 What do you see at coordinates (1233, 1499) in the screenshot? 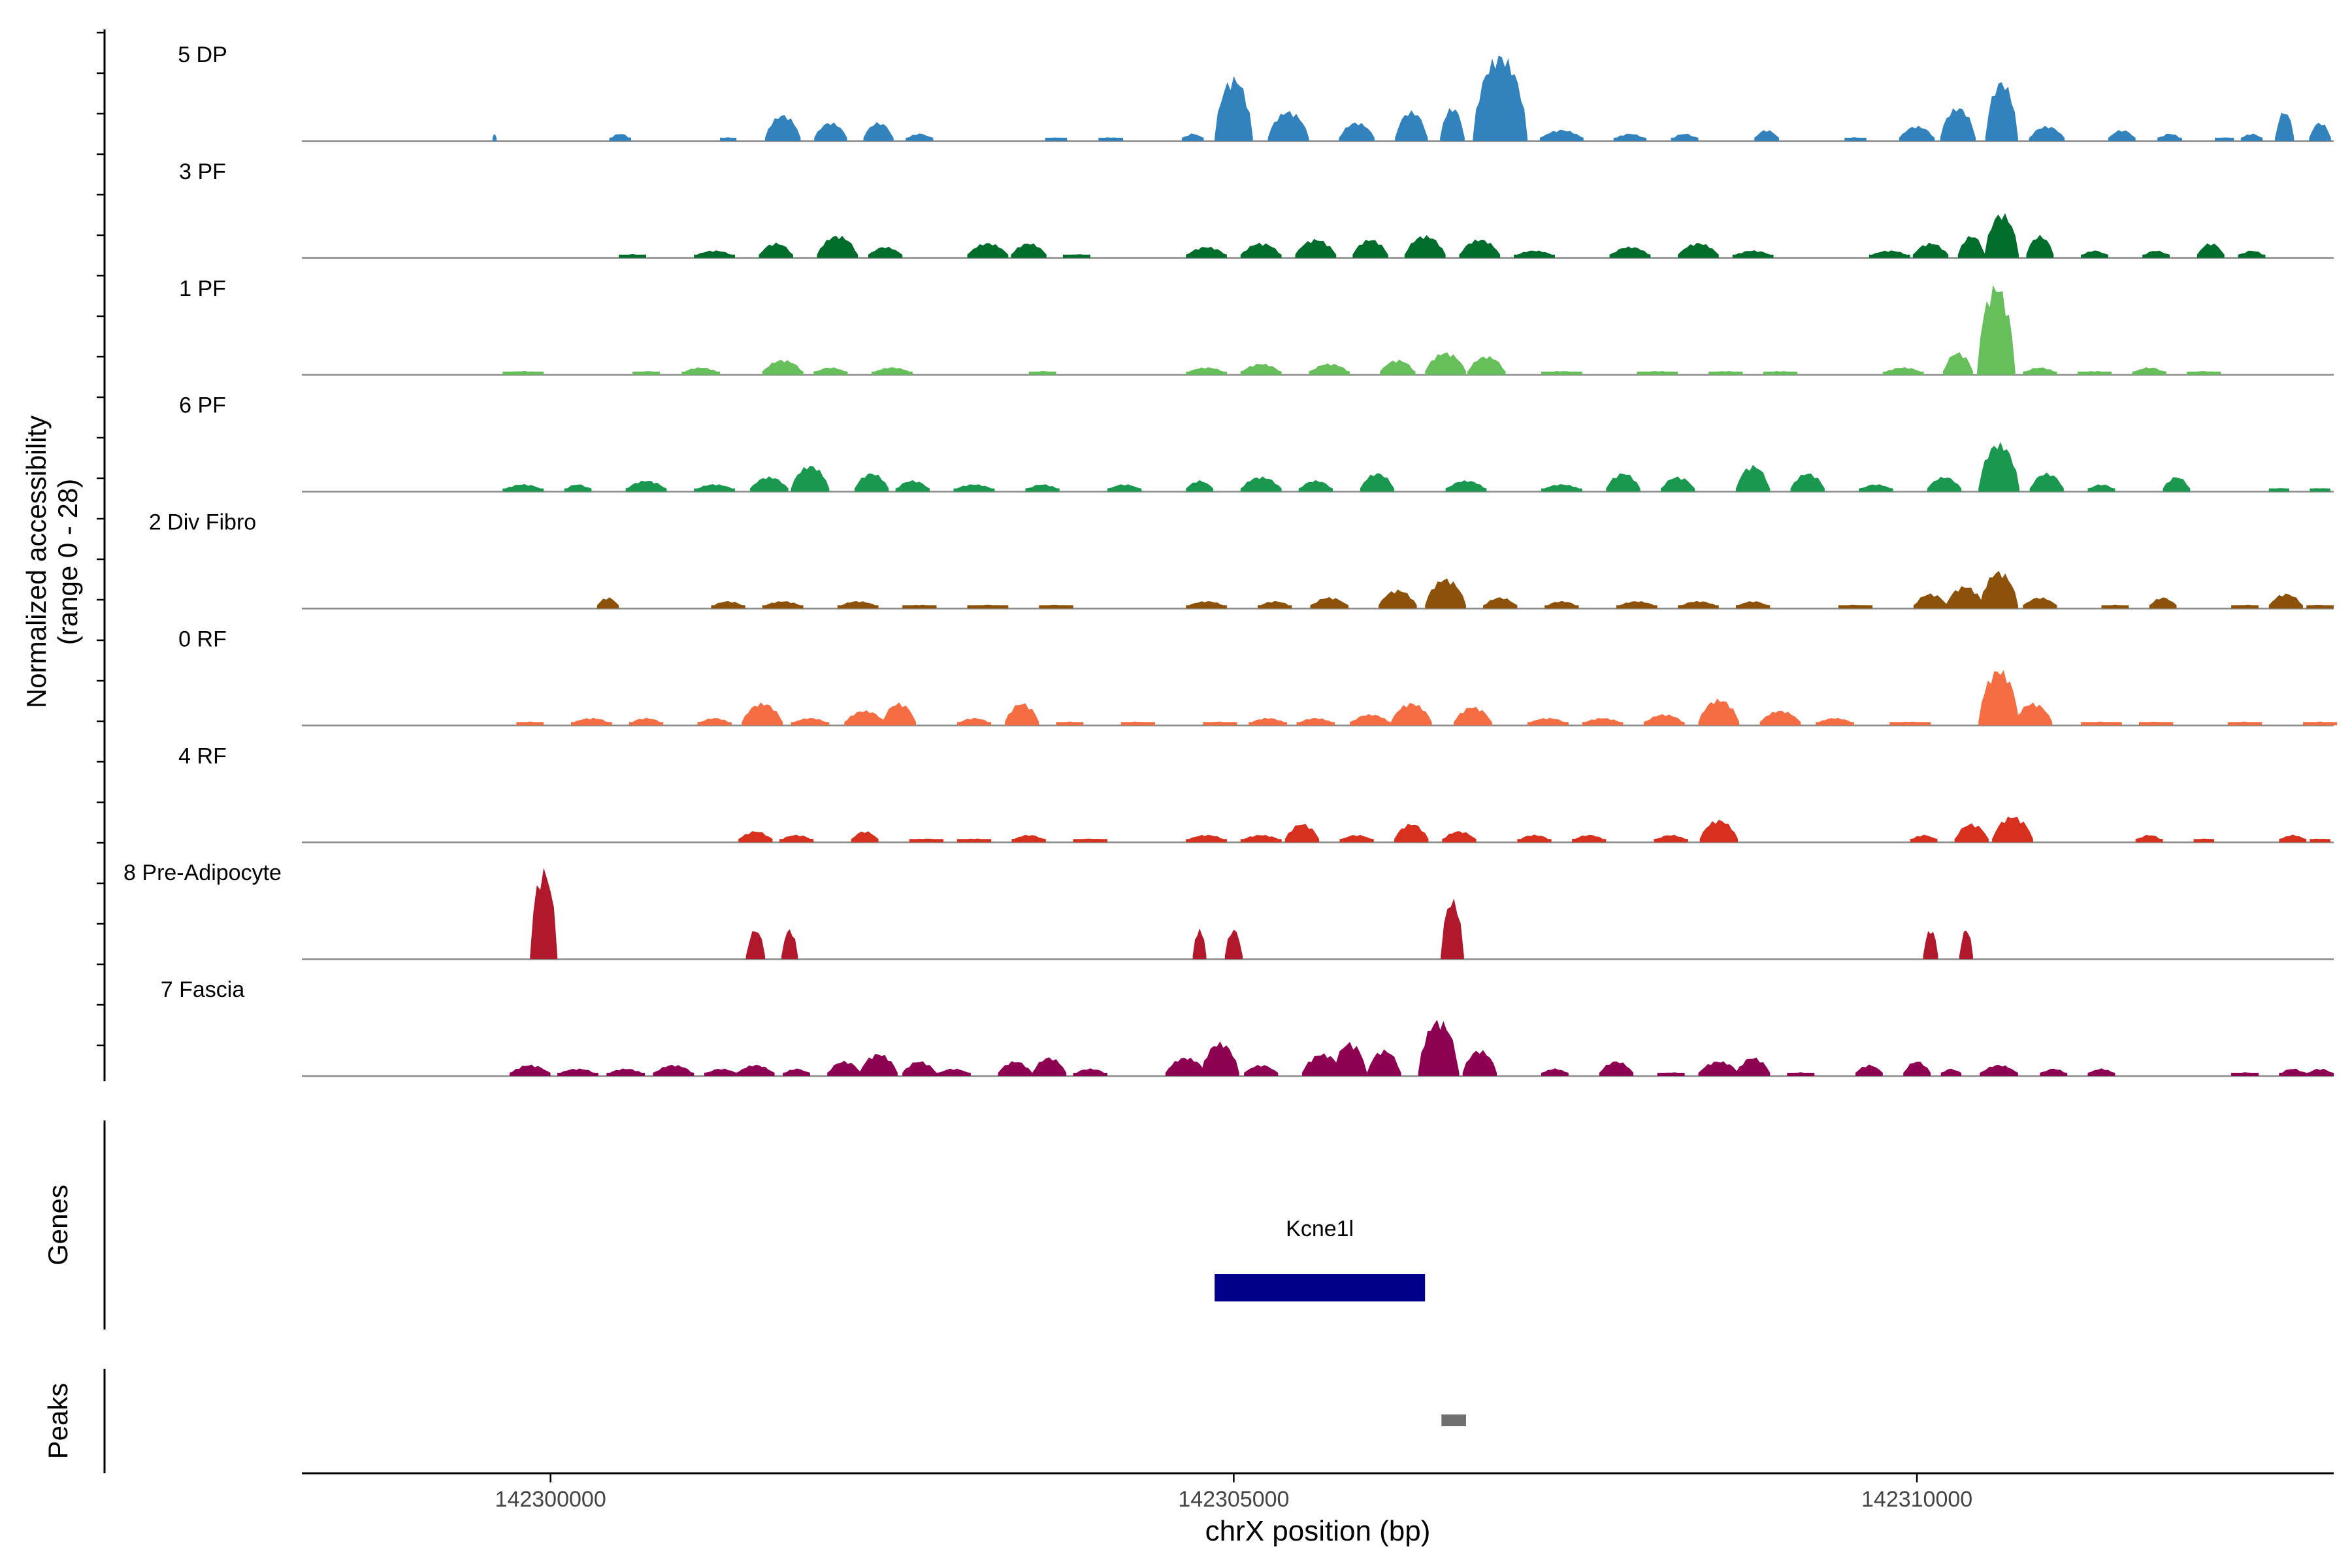
I see `x-tick-label: 142305000` at bounding box center [1233, 1499].